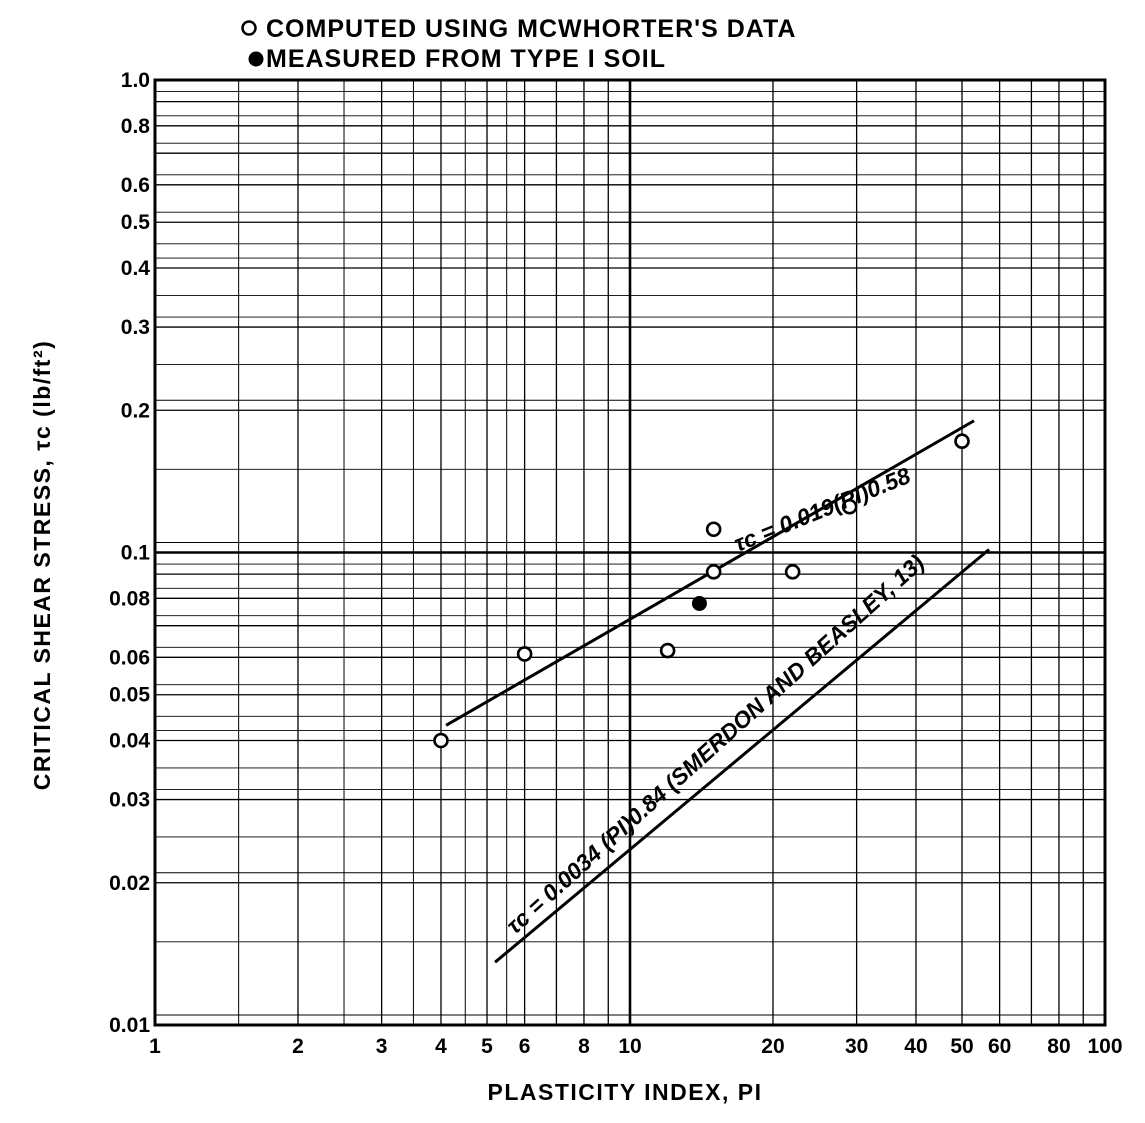 The image size is (1145, 1123). I want to click on y-tick-label: 0.4, so click(136, 268).